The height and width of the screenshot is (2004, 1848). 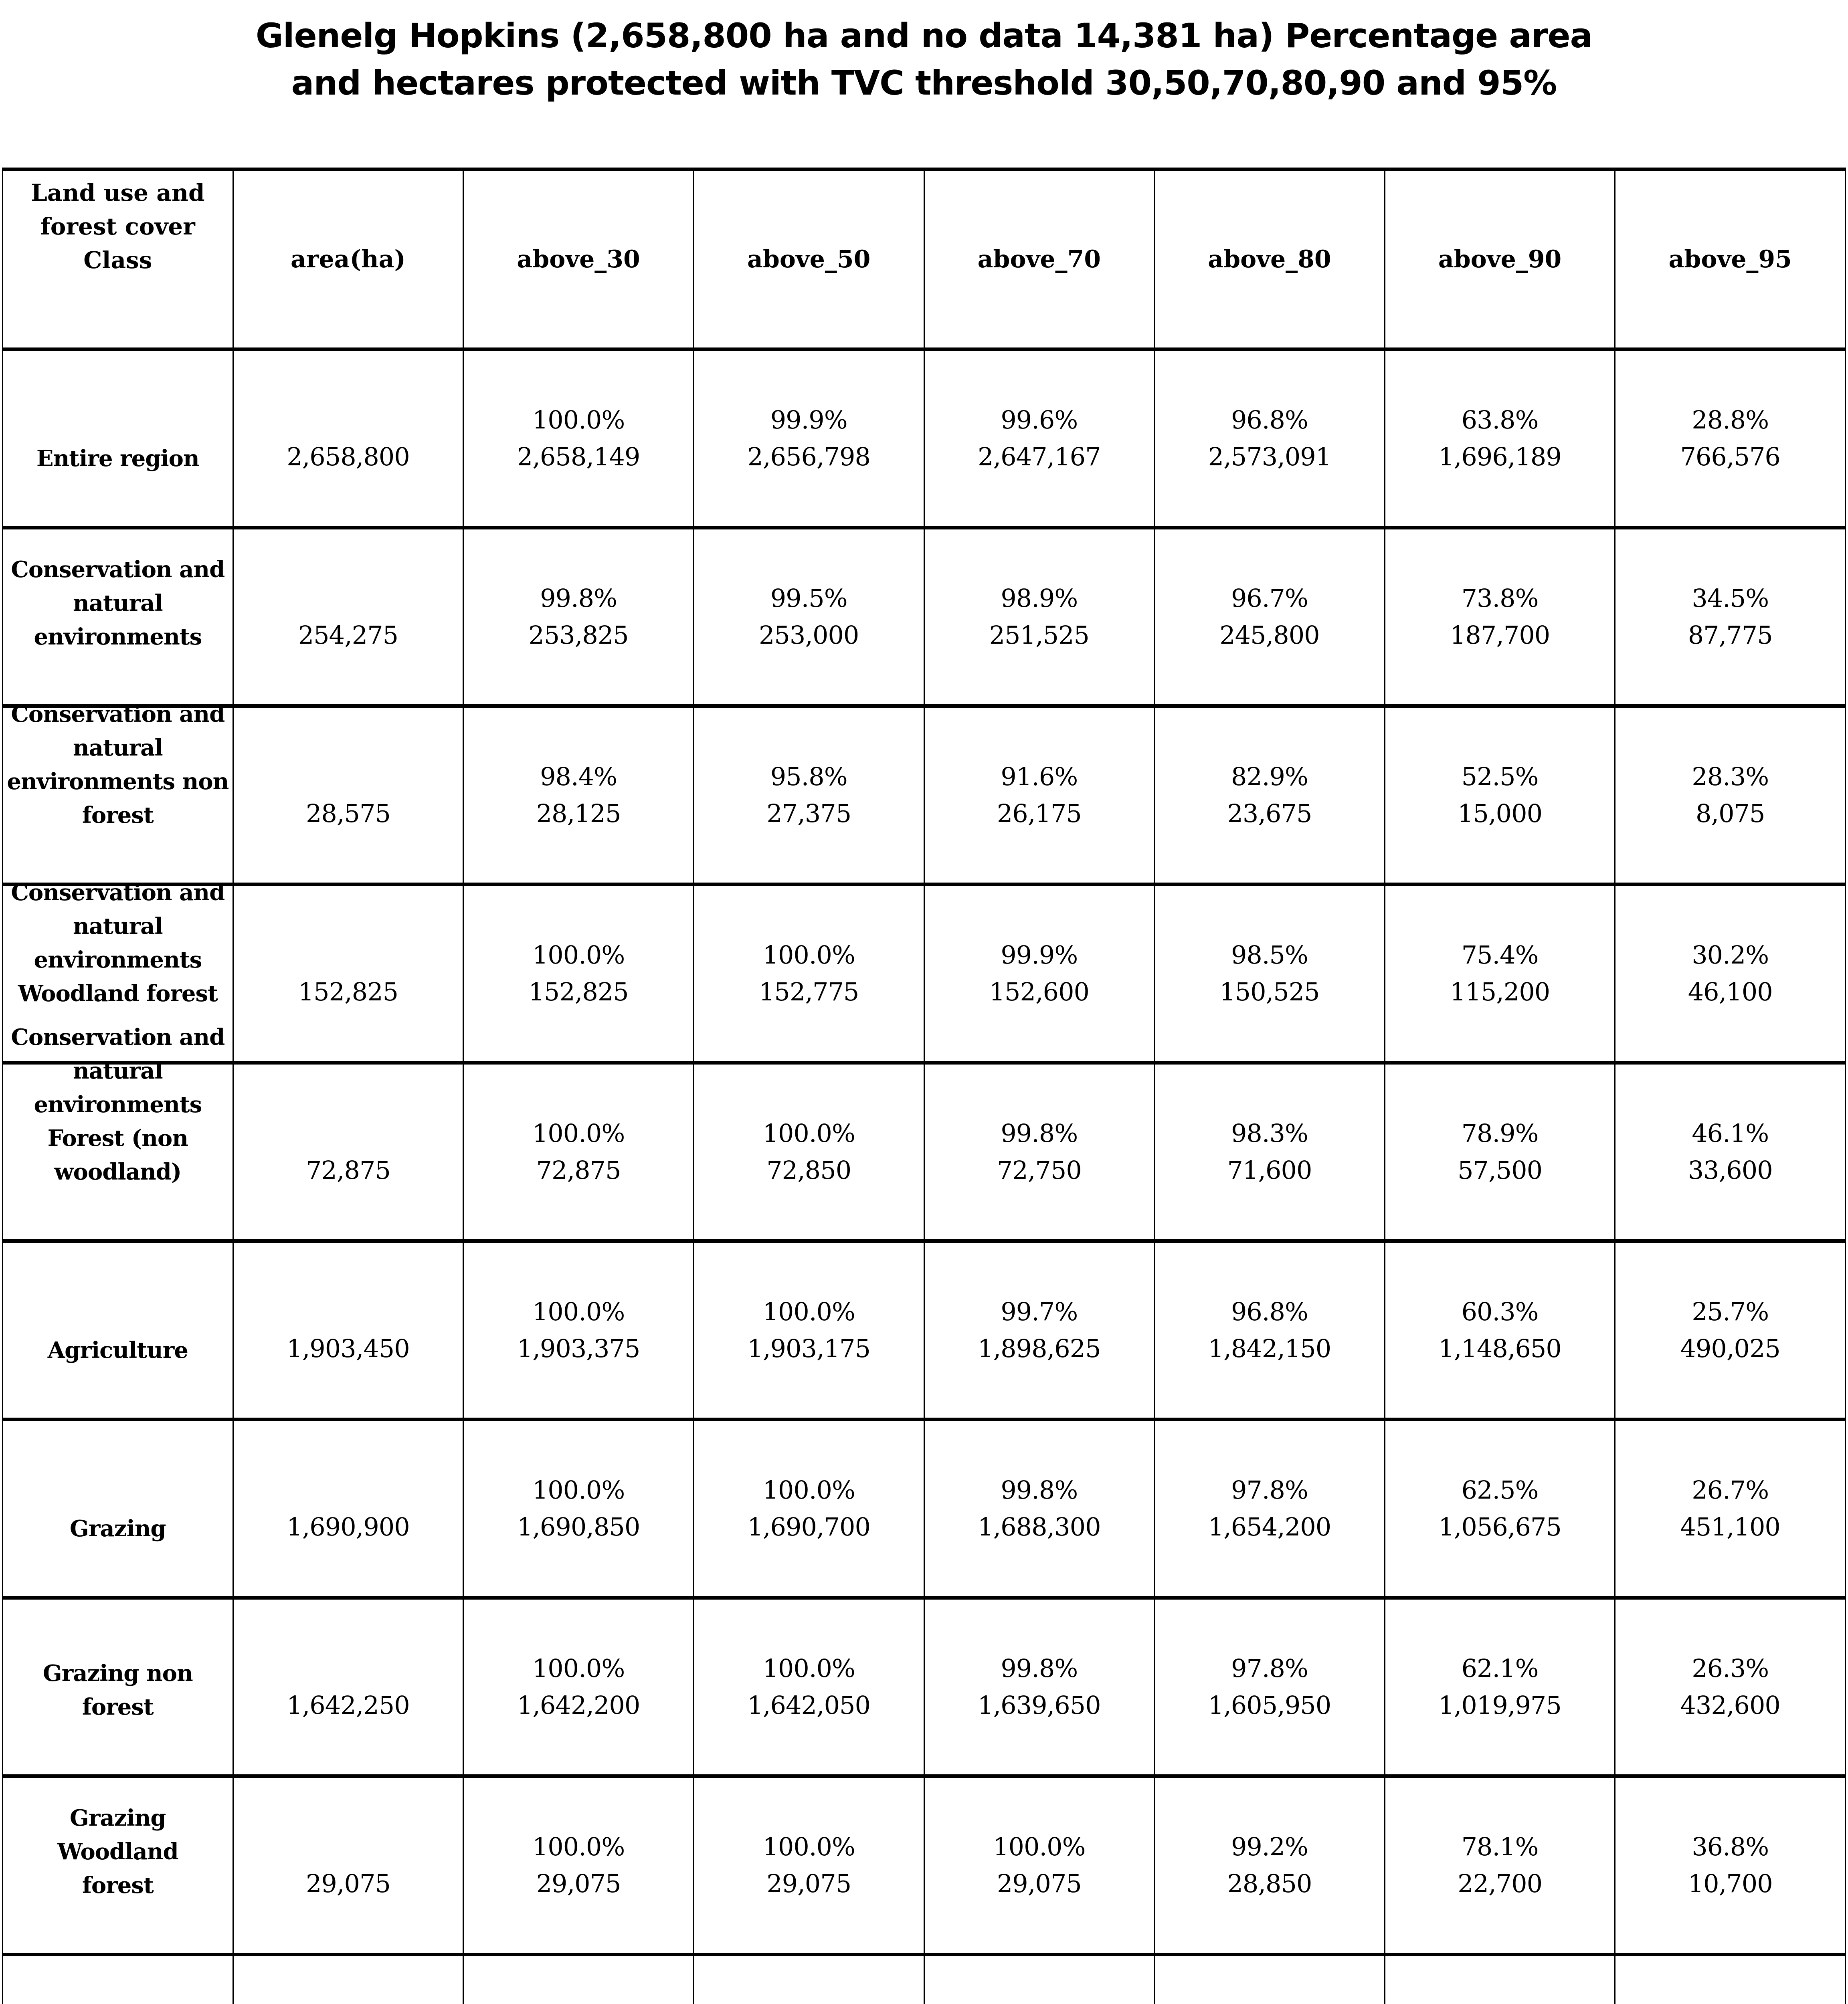 I want to click on column-header-label: above_70, so click(x=1039, y=259).